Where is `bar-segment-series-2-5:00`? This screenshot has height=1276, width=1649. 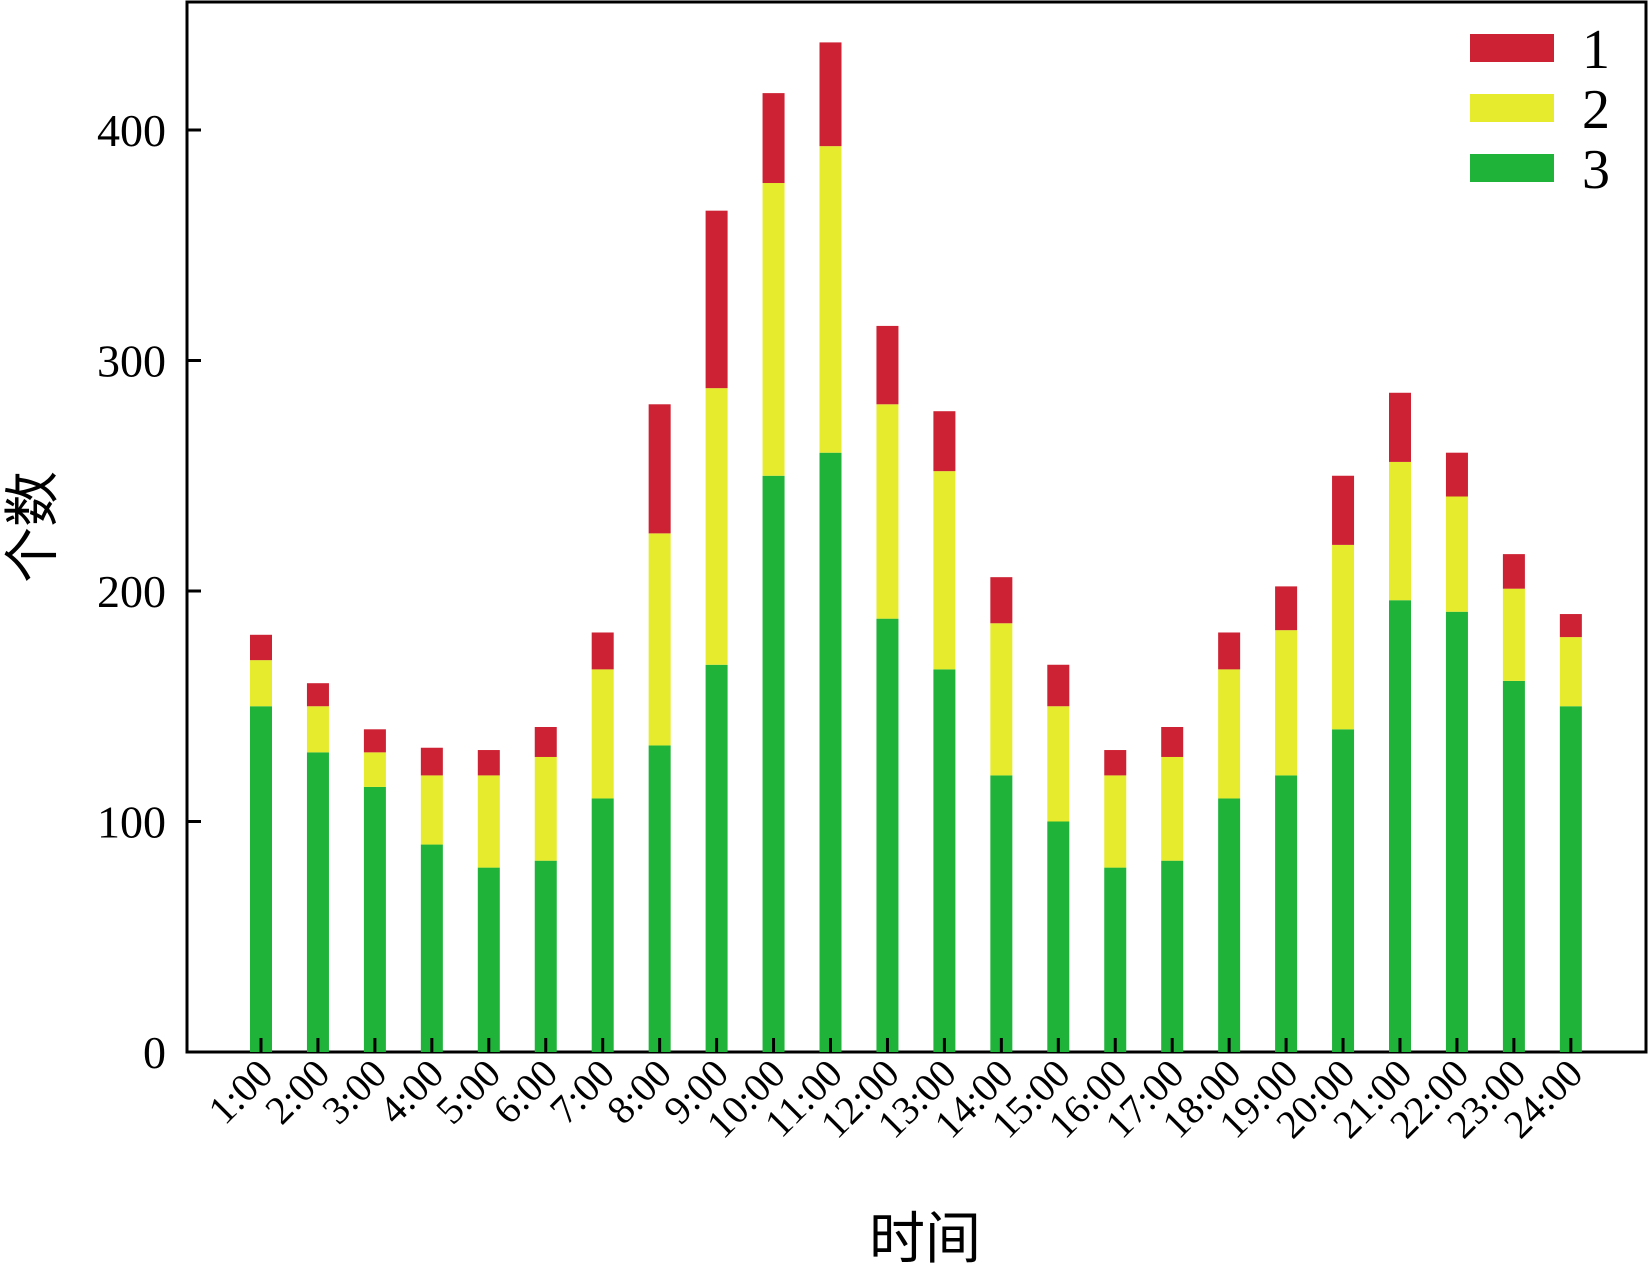 bar-segment-series-2-5:00 is located at coordinates (488, 821).